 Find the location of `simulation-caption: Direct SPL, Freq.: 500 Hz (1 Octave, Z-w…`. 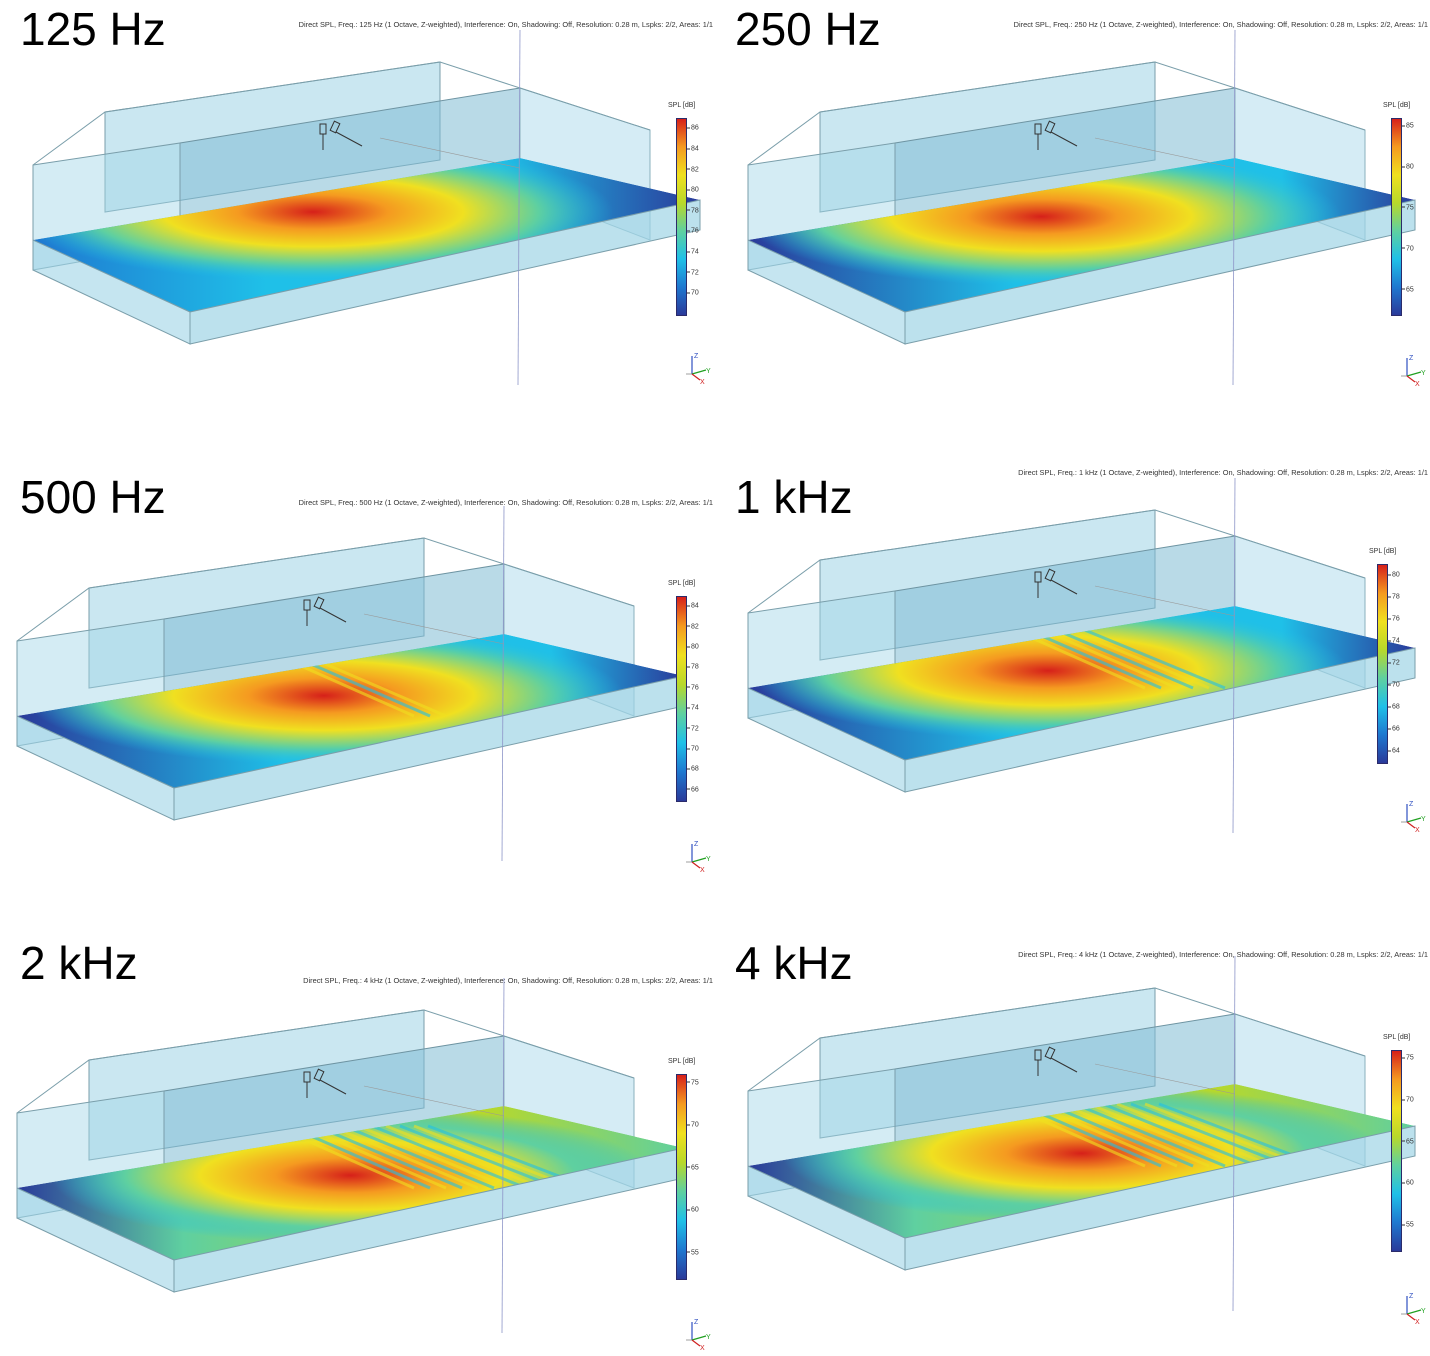

simulation-caption: Direct SPL, Freq.: 500 Hz (1 Octave, Z-w… is located at coordinates (505, 502).